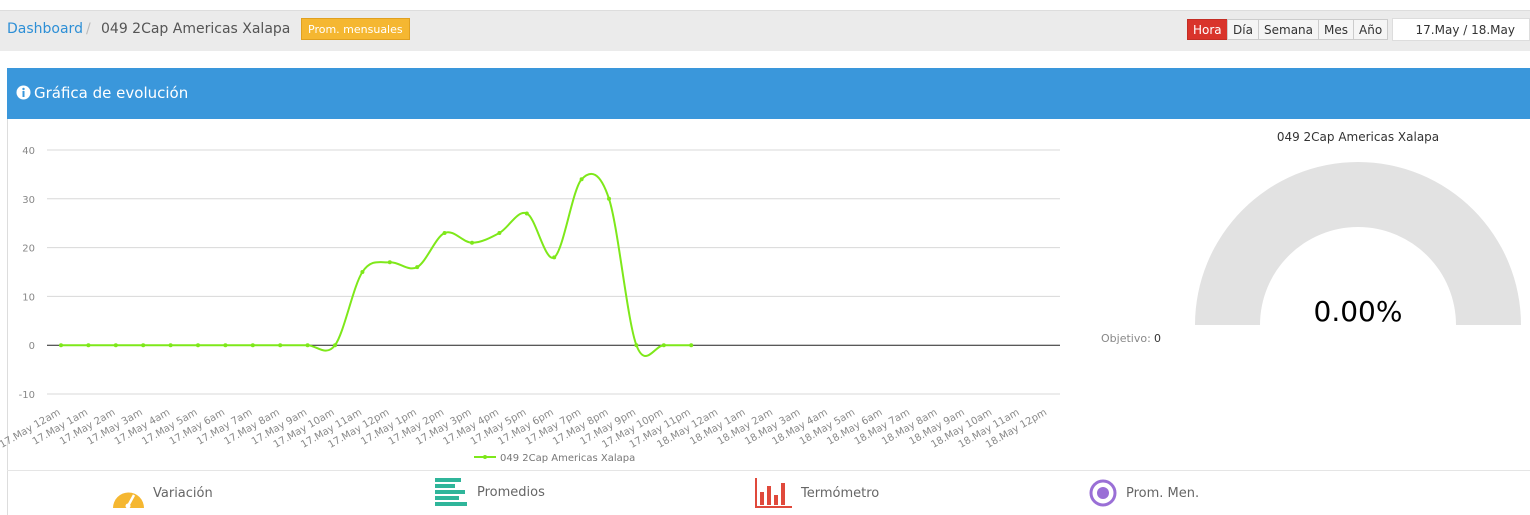 This screenshot has width=1530, height=515. What do you see at coordinates (511, 492) in the screenshot?
I see `tab-label: Promedios` at bounding box center [511, 492].